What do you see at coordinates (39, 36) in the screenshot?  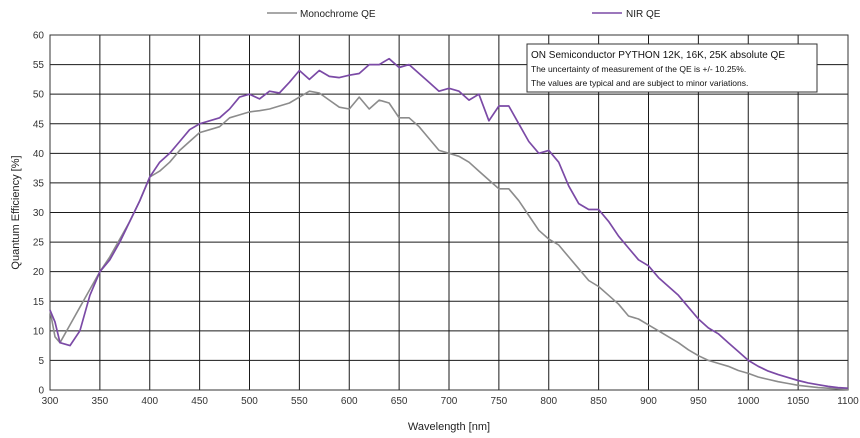 I see `y-tick-label-60: 60` at bounding box center [39, 36].